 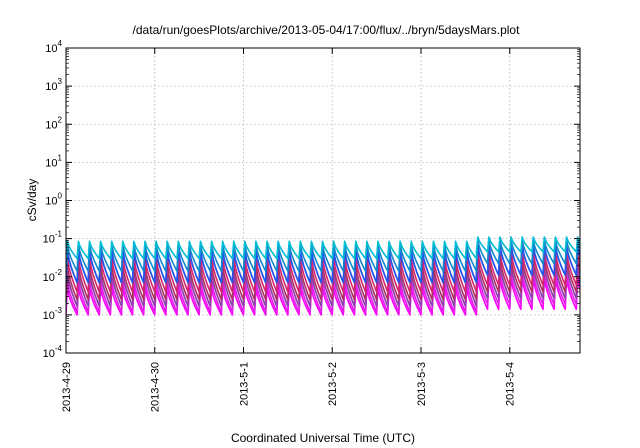 I want to click on x-axis-title: Coordinated Universal Time (UTC), so click(x=323, y=438).